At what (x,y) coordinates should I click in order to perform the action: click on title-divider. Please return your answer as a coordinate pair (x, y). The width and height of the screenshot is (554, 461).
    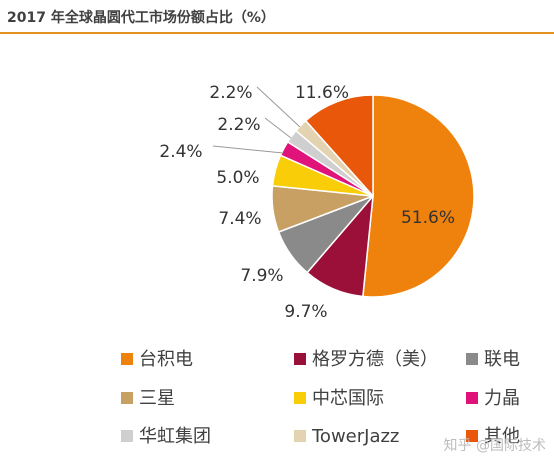
    Looking at the image, I should click on (277, 33).